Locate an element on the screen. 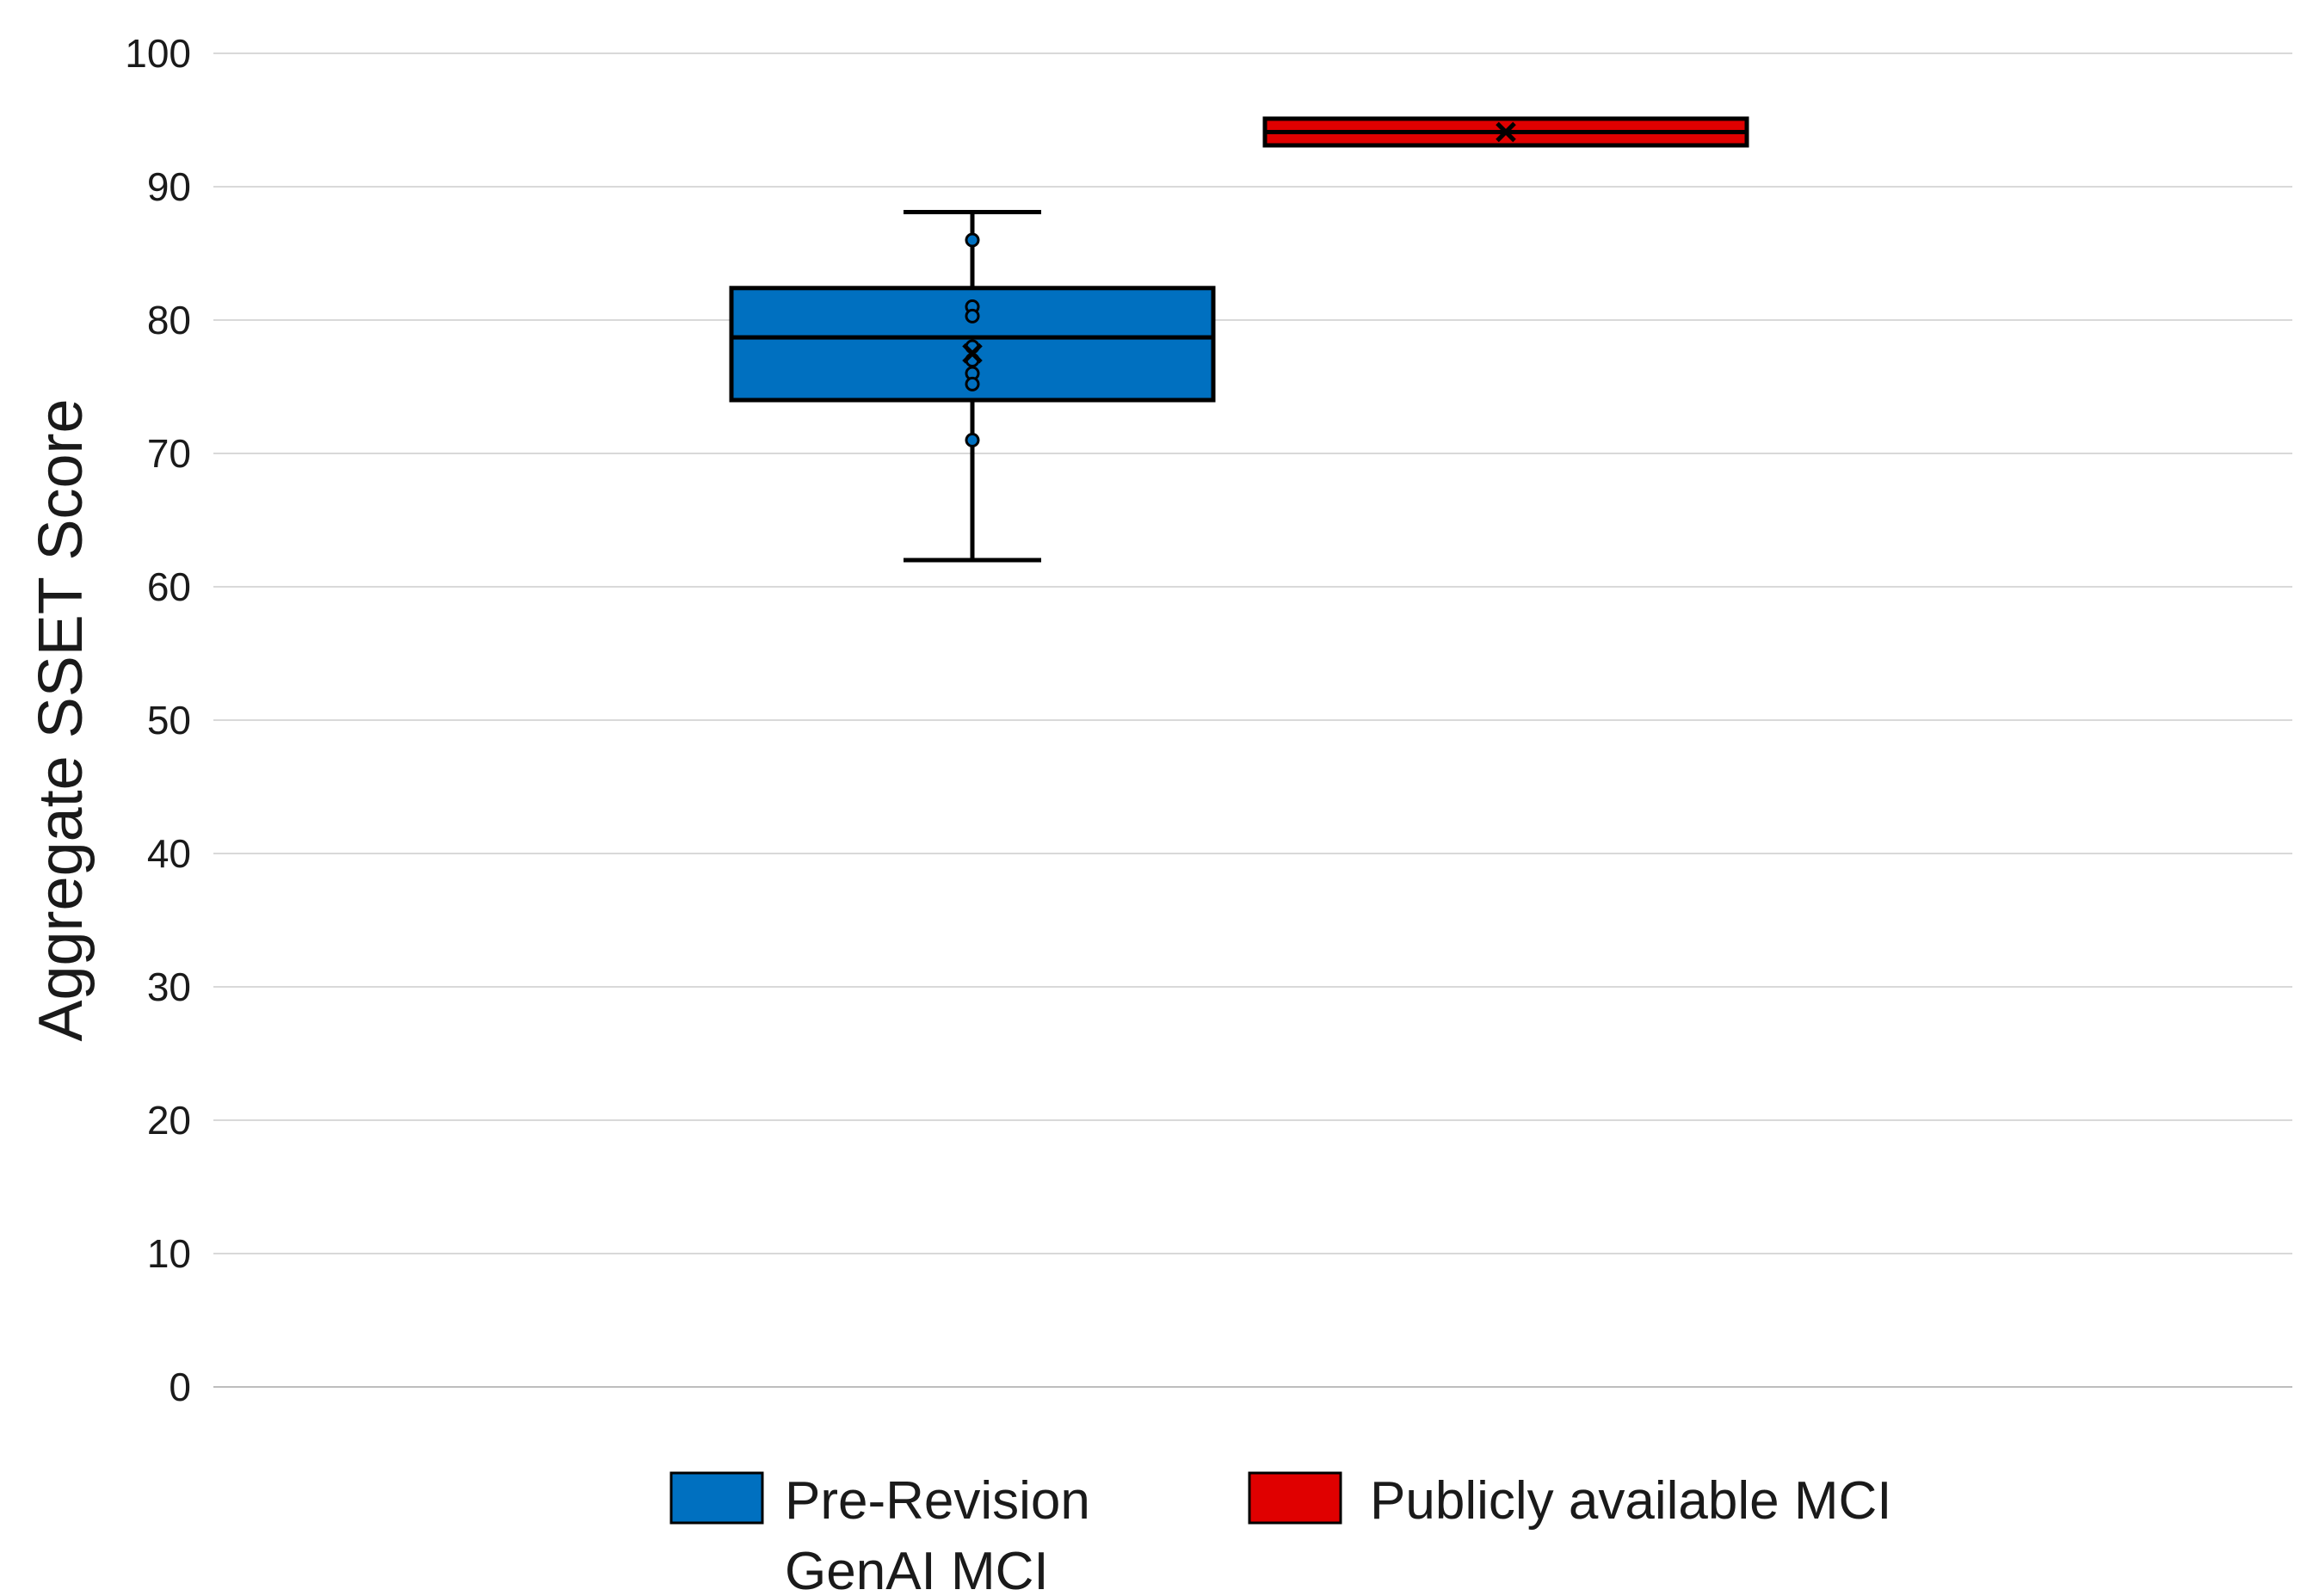 The width and height of the screenshot is (2313, 1596). y-tick-label: 60 is located at coordinates (169, 586).